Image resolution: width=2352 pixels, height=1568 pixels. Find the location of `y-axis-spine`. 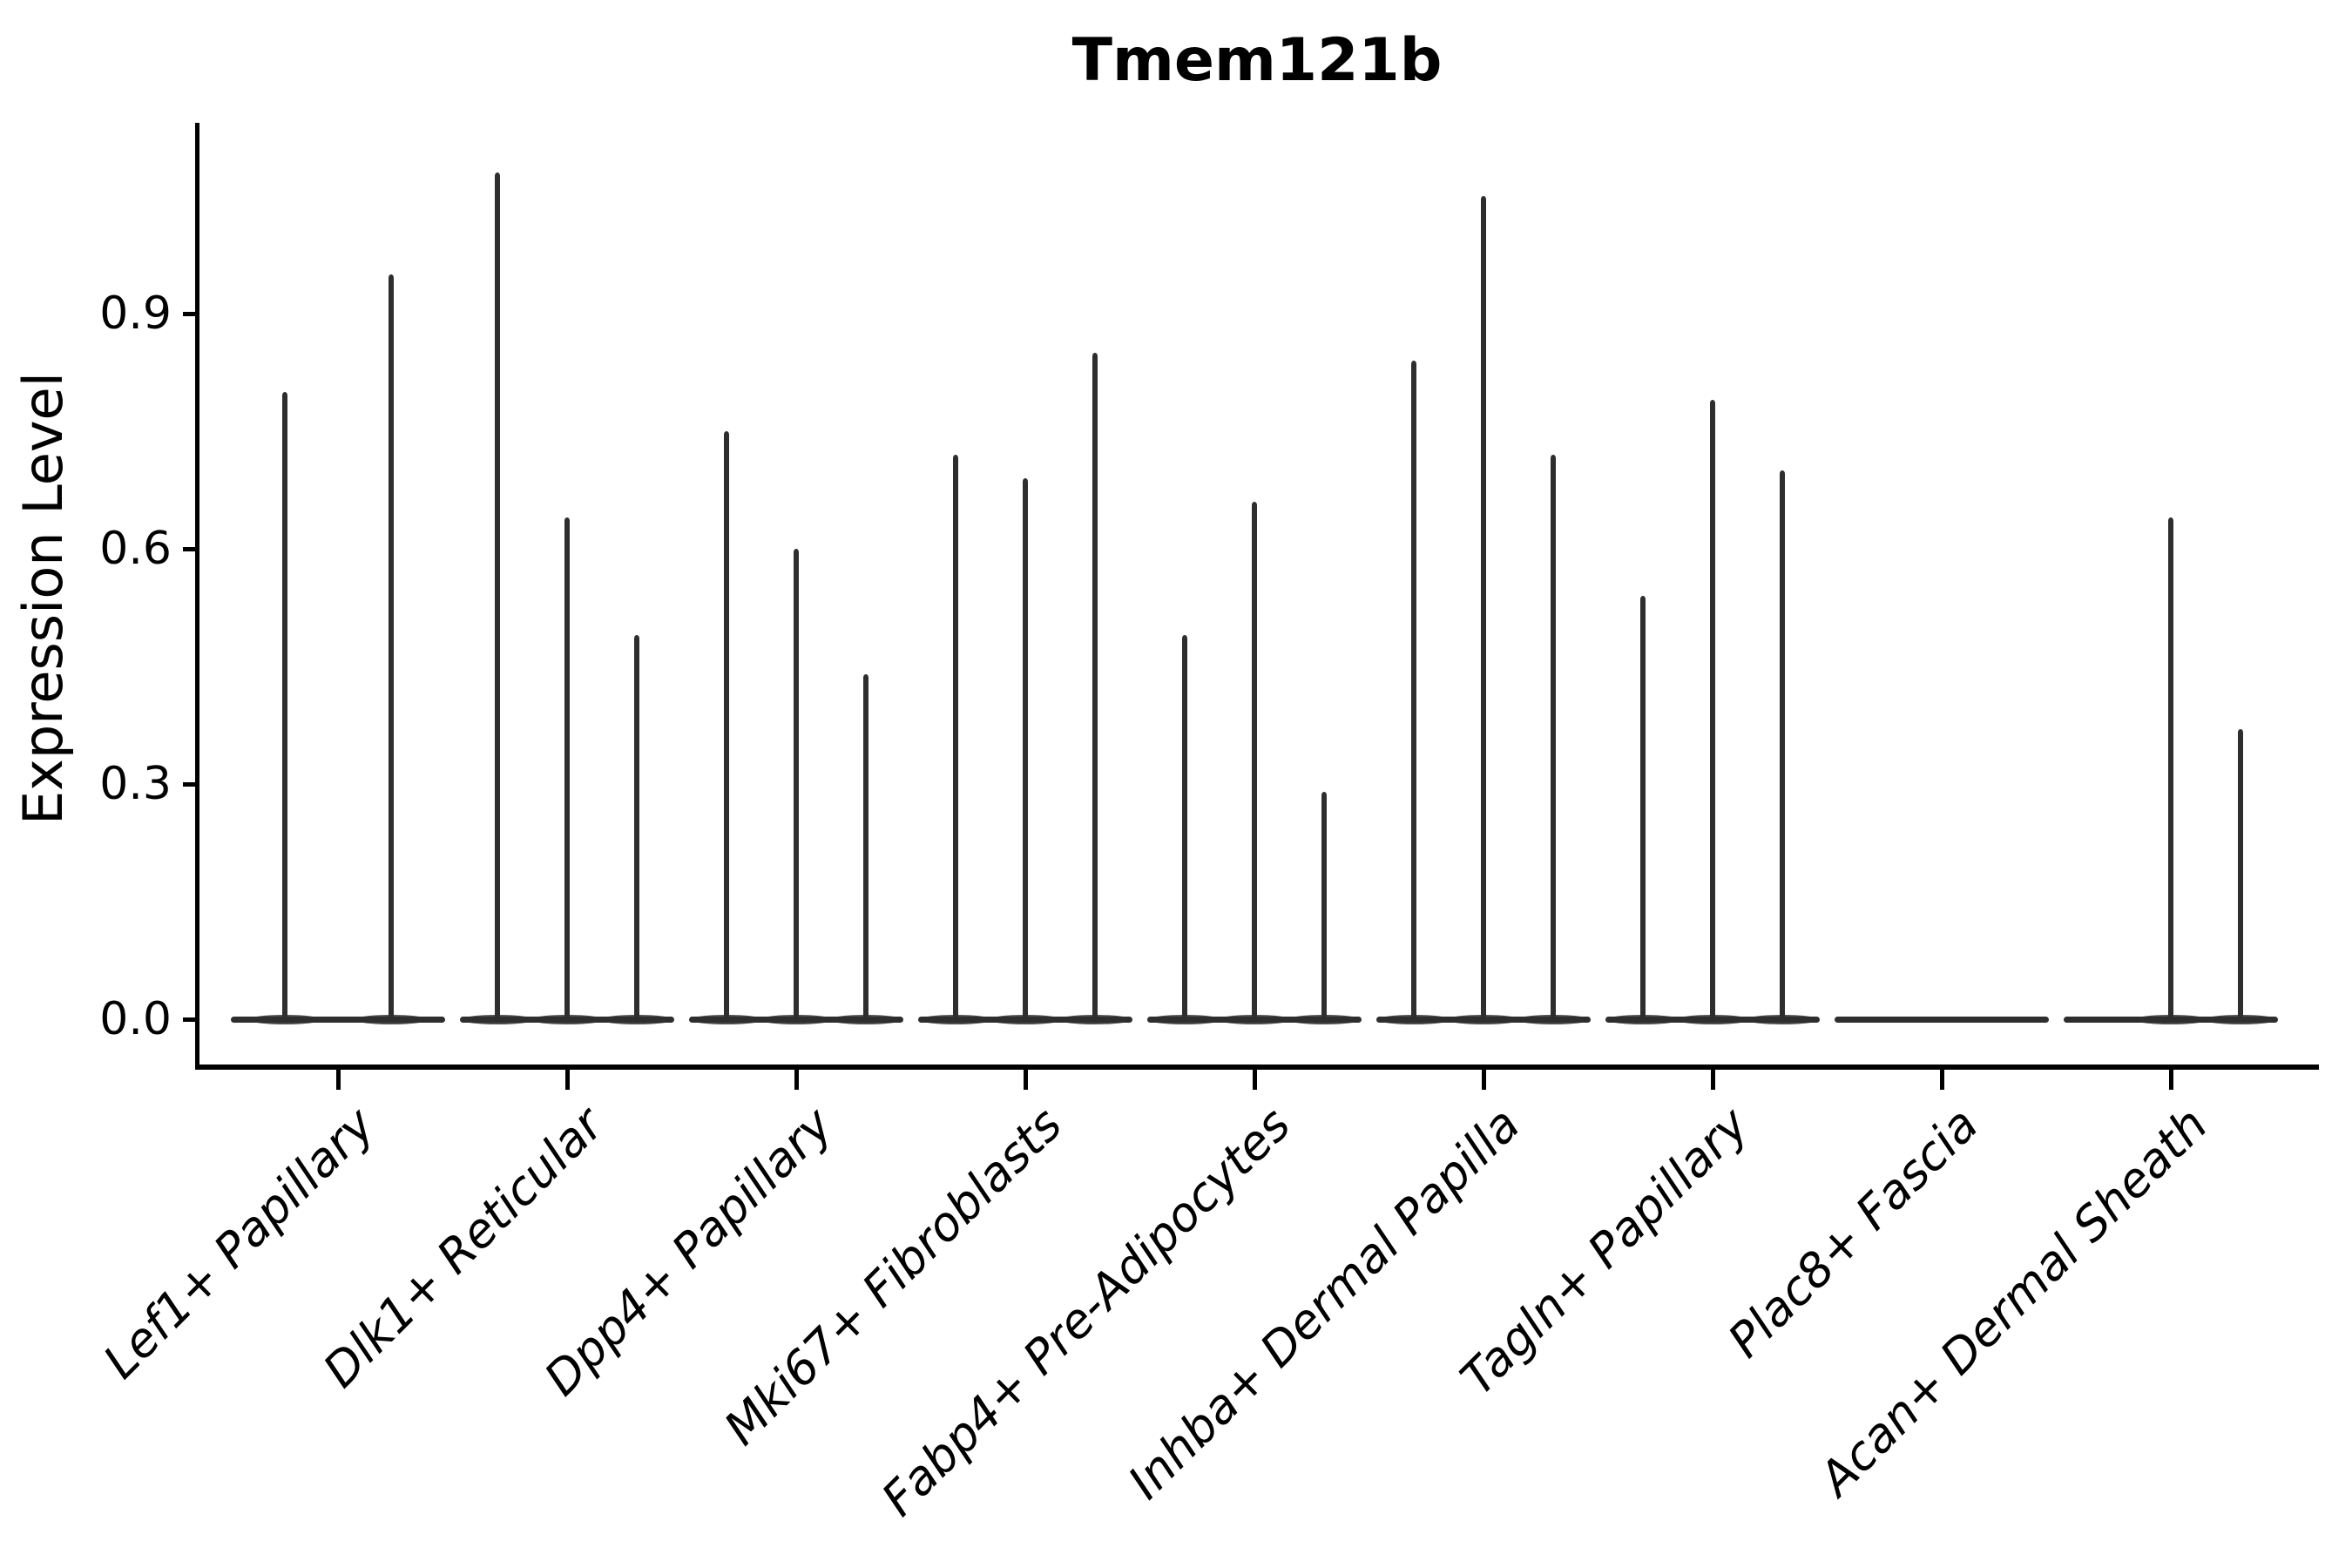

y-axis-spine is located at coordinates (197, 596).